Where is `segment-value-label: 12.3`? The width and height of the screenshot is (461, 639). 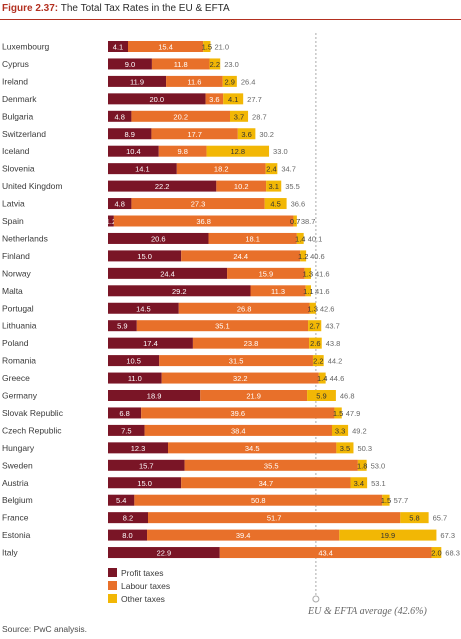
segment-value-label: 12.3 is located at coordinates (138, 448).